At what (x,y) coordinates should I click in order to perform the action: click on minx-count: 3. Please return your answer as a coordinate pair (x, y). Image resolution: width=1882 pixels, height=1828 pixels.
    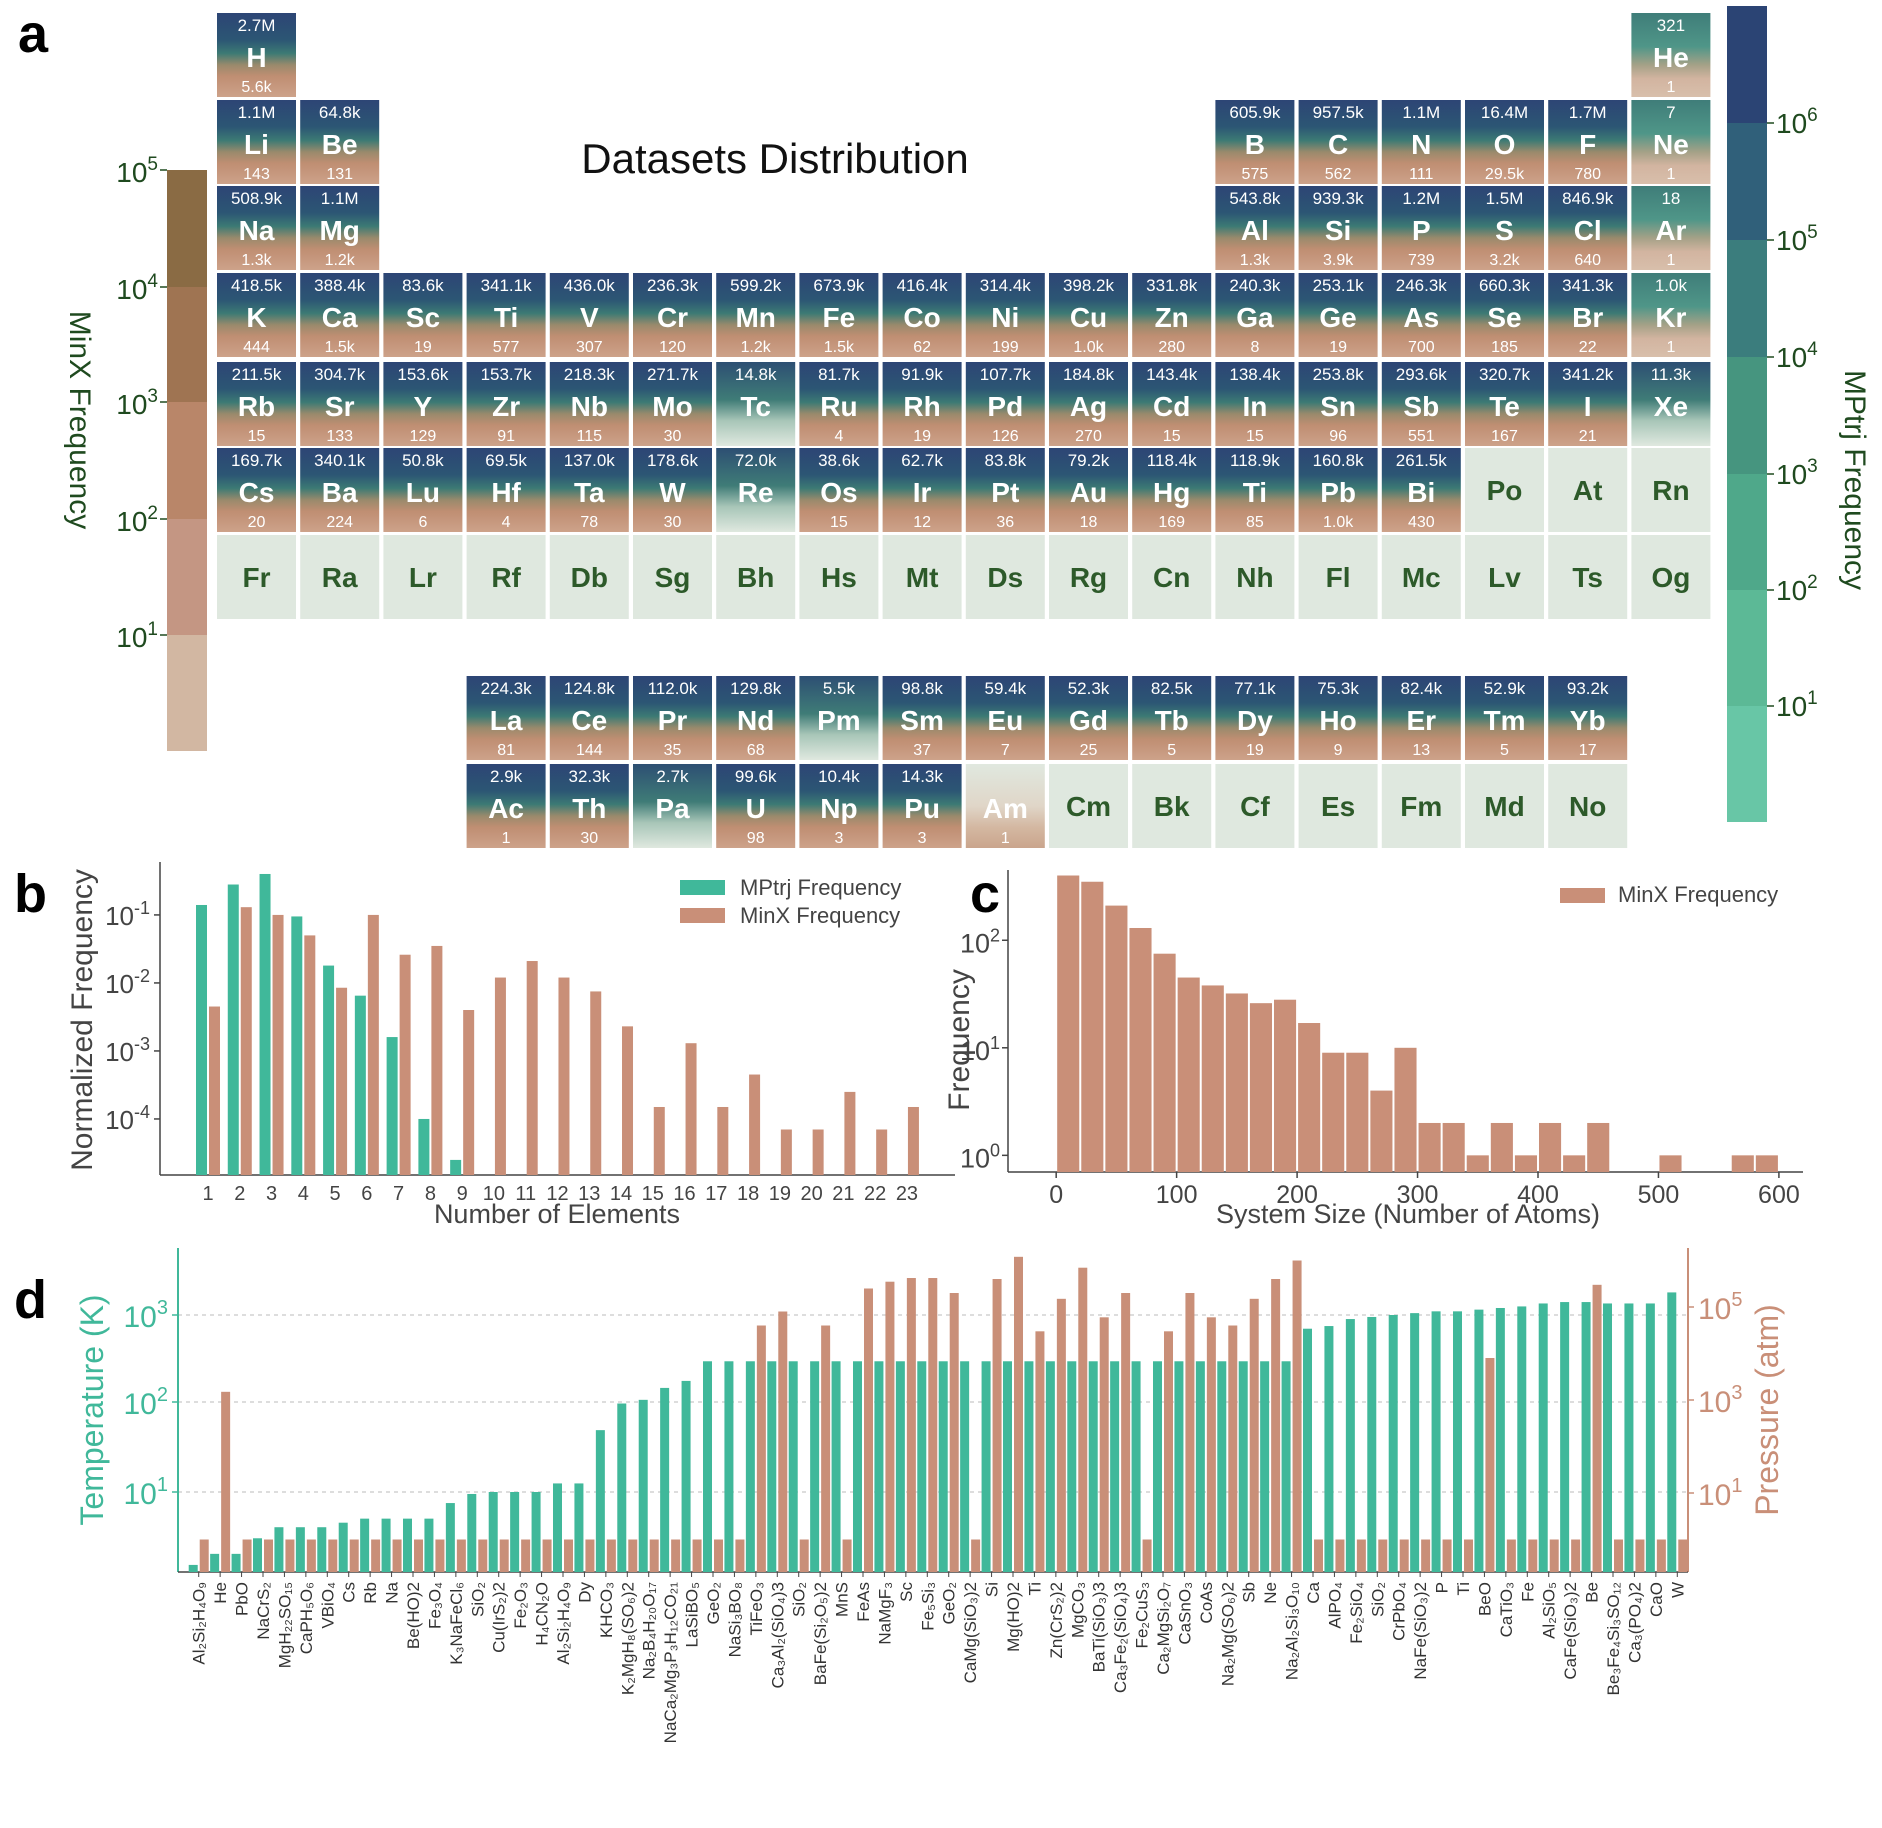
    Looking at the image, I should click on (922, 838).